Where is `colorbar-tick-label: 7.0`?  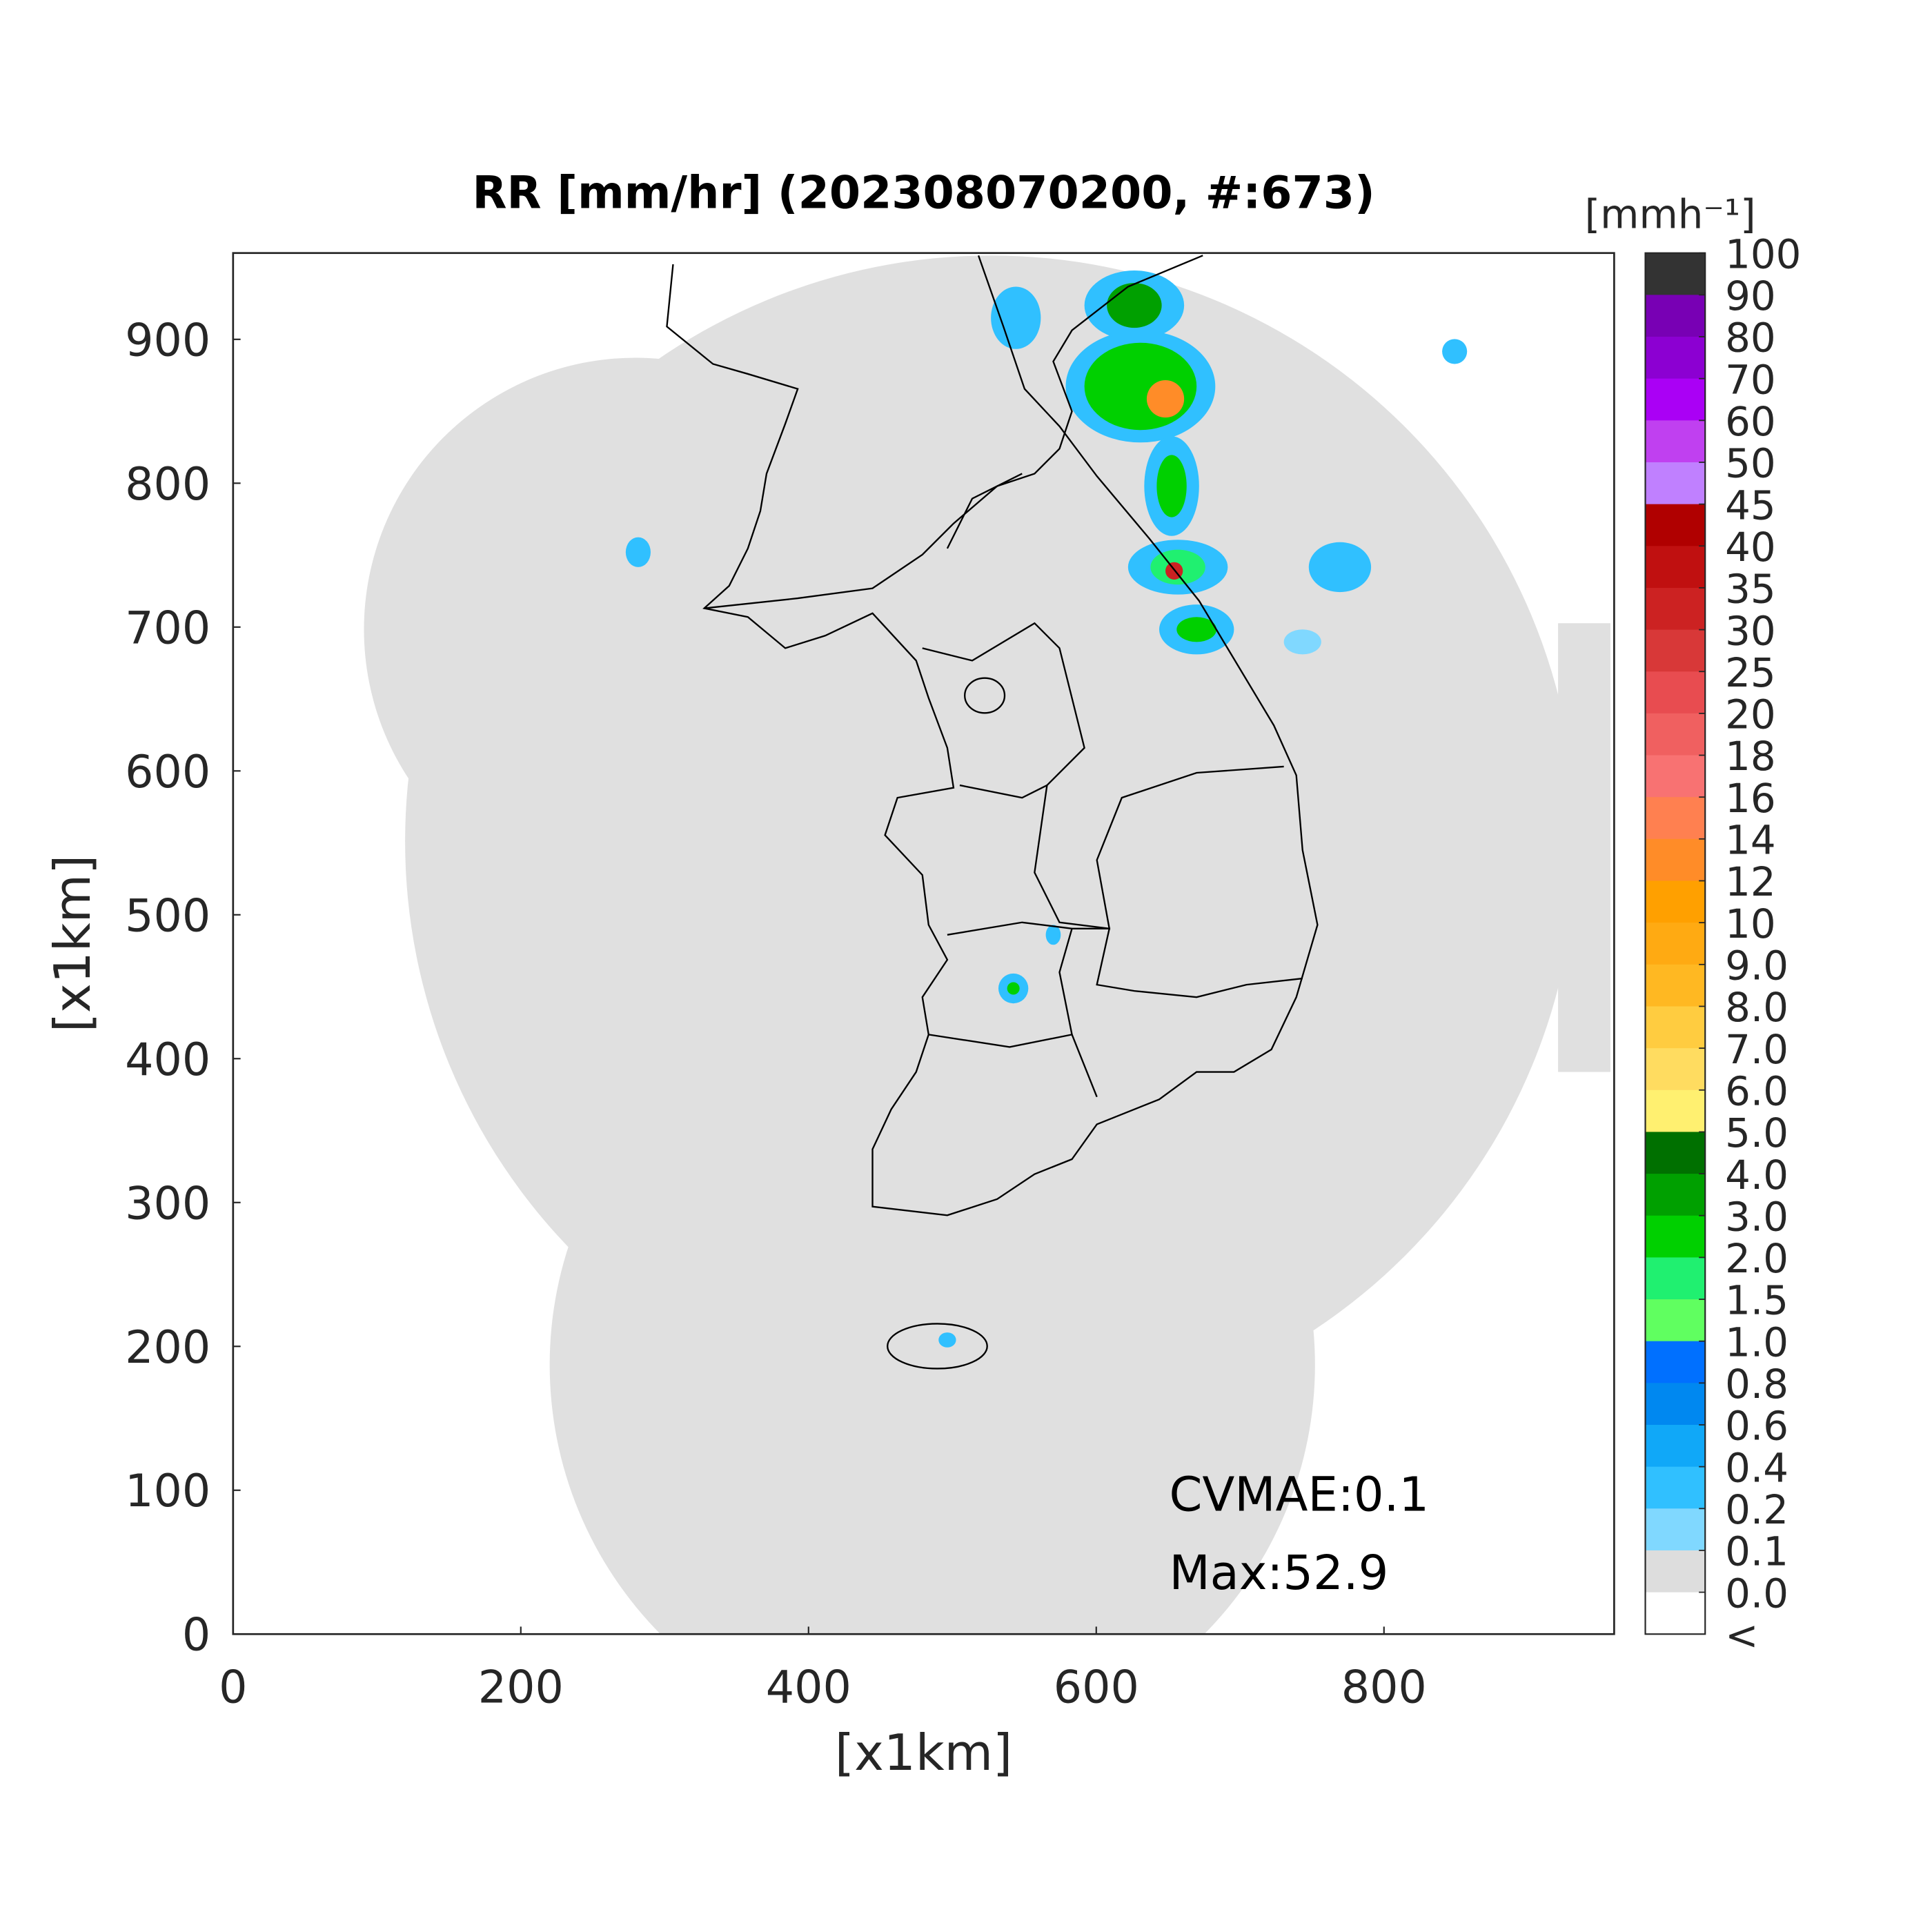 colorbar-tick-label: 7.0 is located at coordinates (1756, 1049).